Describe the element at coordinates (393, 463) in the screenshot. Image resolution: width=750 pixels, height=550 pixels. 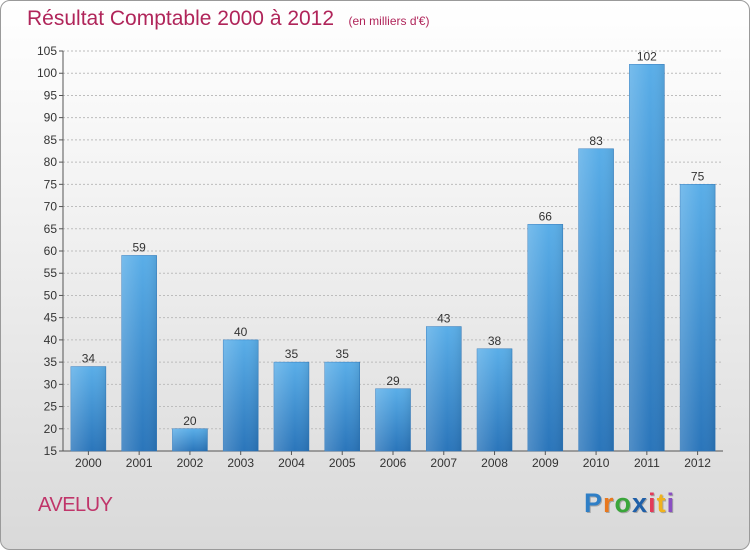
I see `x-tick-label: 2006` at that location.